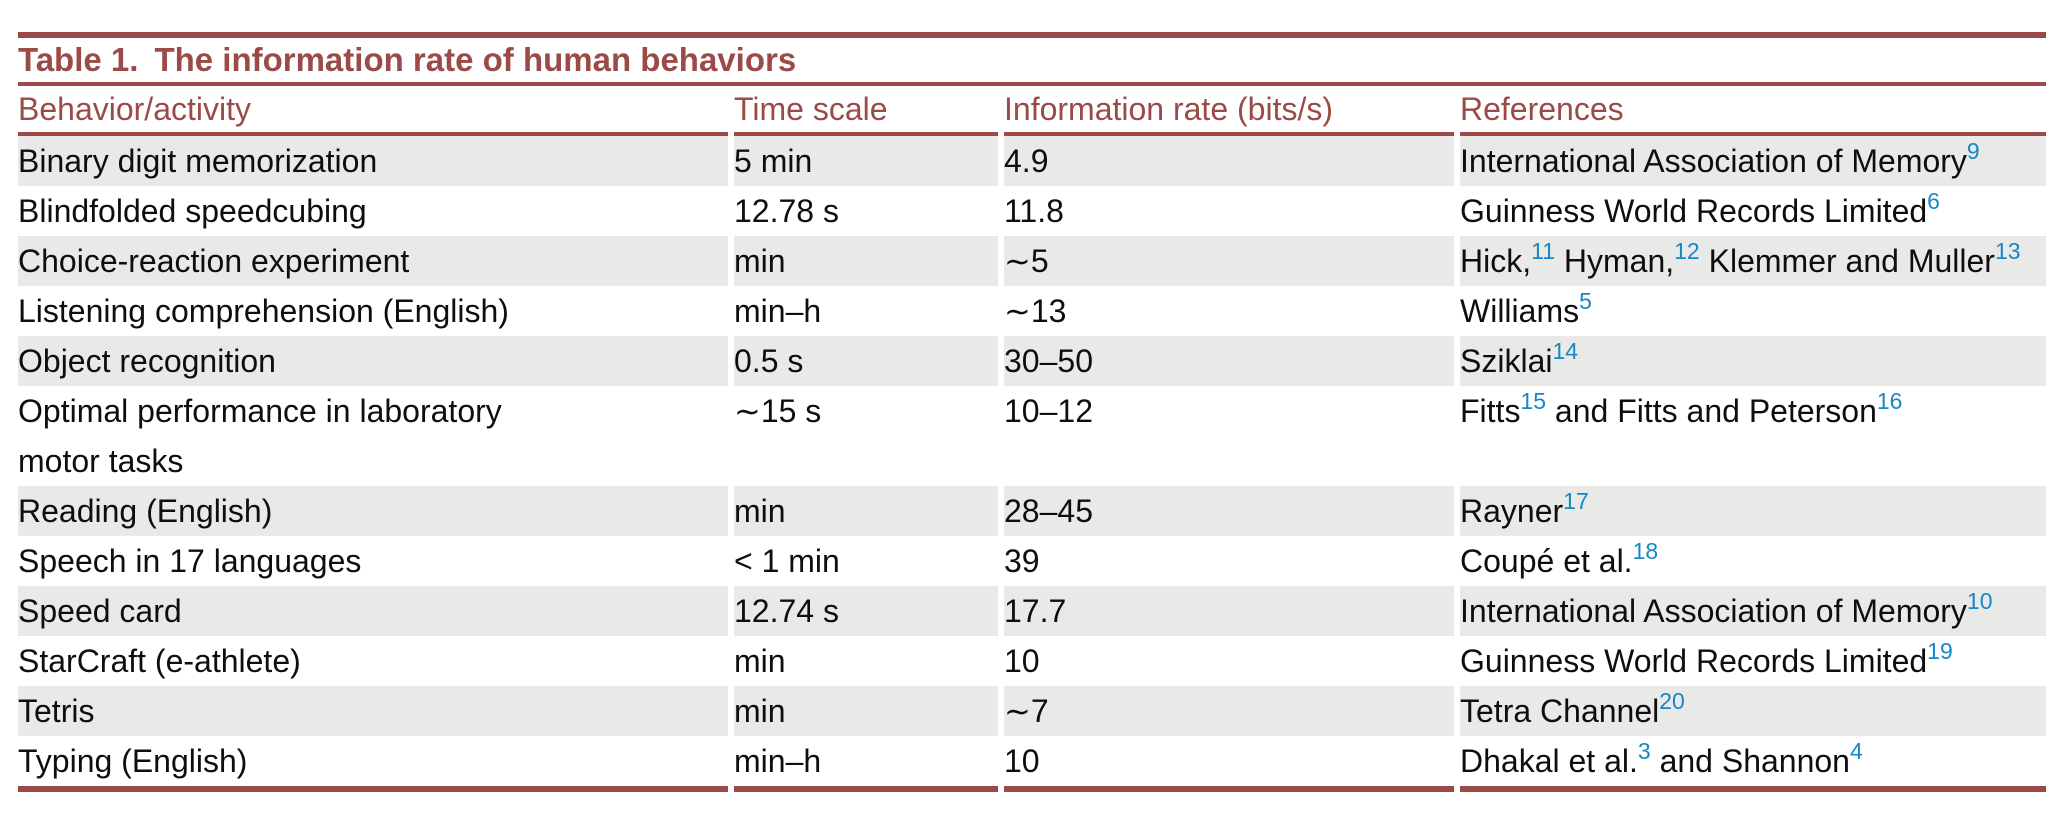 The image size is (2064, 818). I want to click on cell-time-scale: 12.74 s, so click(866, 611).